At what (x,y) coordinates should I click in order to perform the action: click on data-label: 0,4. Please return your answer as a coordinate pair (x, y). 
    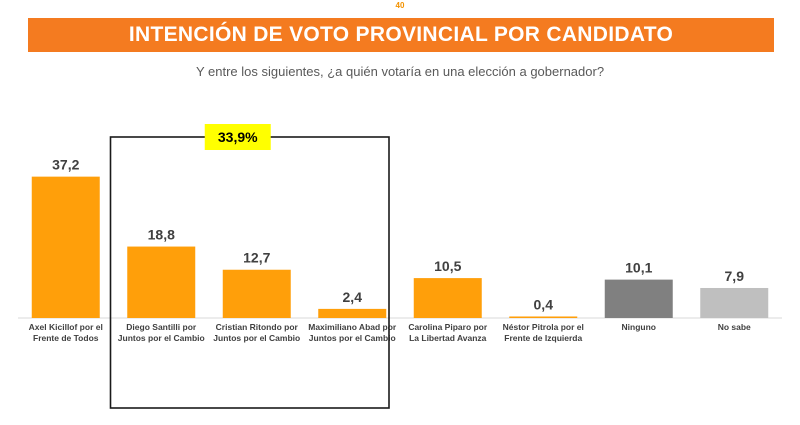
    Looking at the image, I should click on (544, 304).